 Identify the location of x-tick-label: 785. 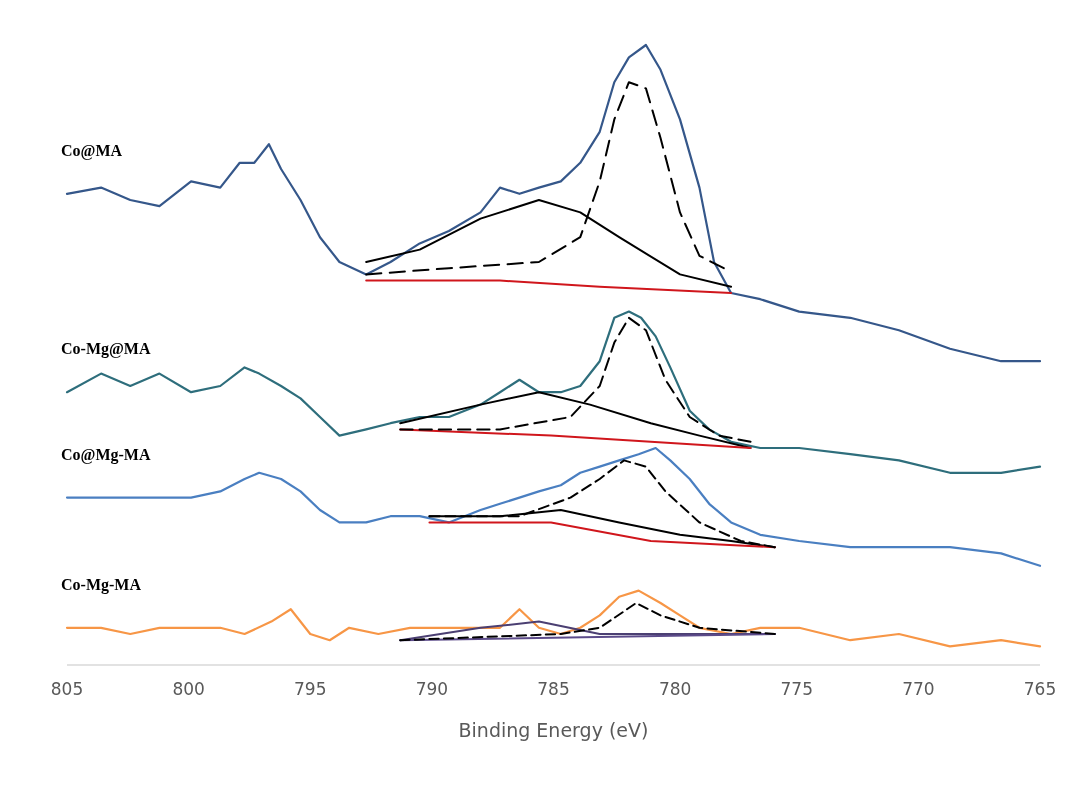
(553, 689).